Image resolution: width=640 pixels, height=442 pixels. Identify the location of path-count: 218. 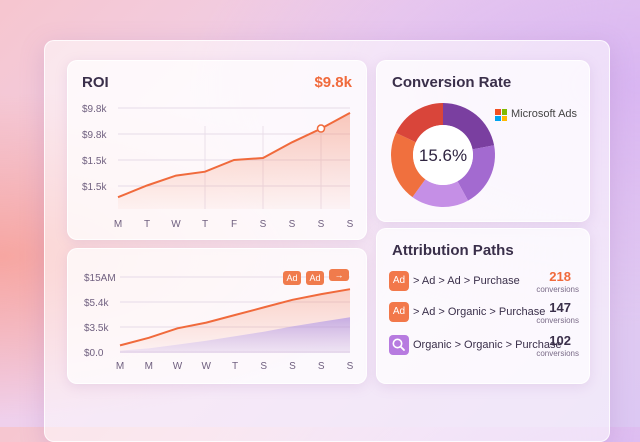
(560, 276).